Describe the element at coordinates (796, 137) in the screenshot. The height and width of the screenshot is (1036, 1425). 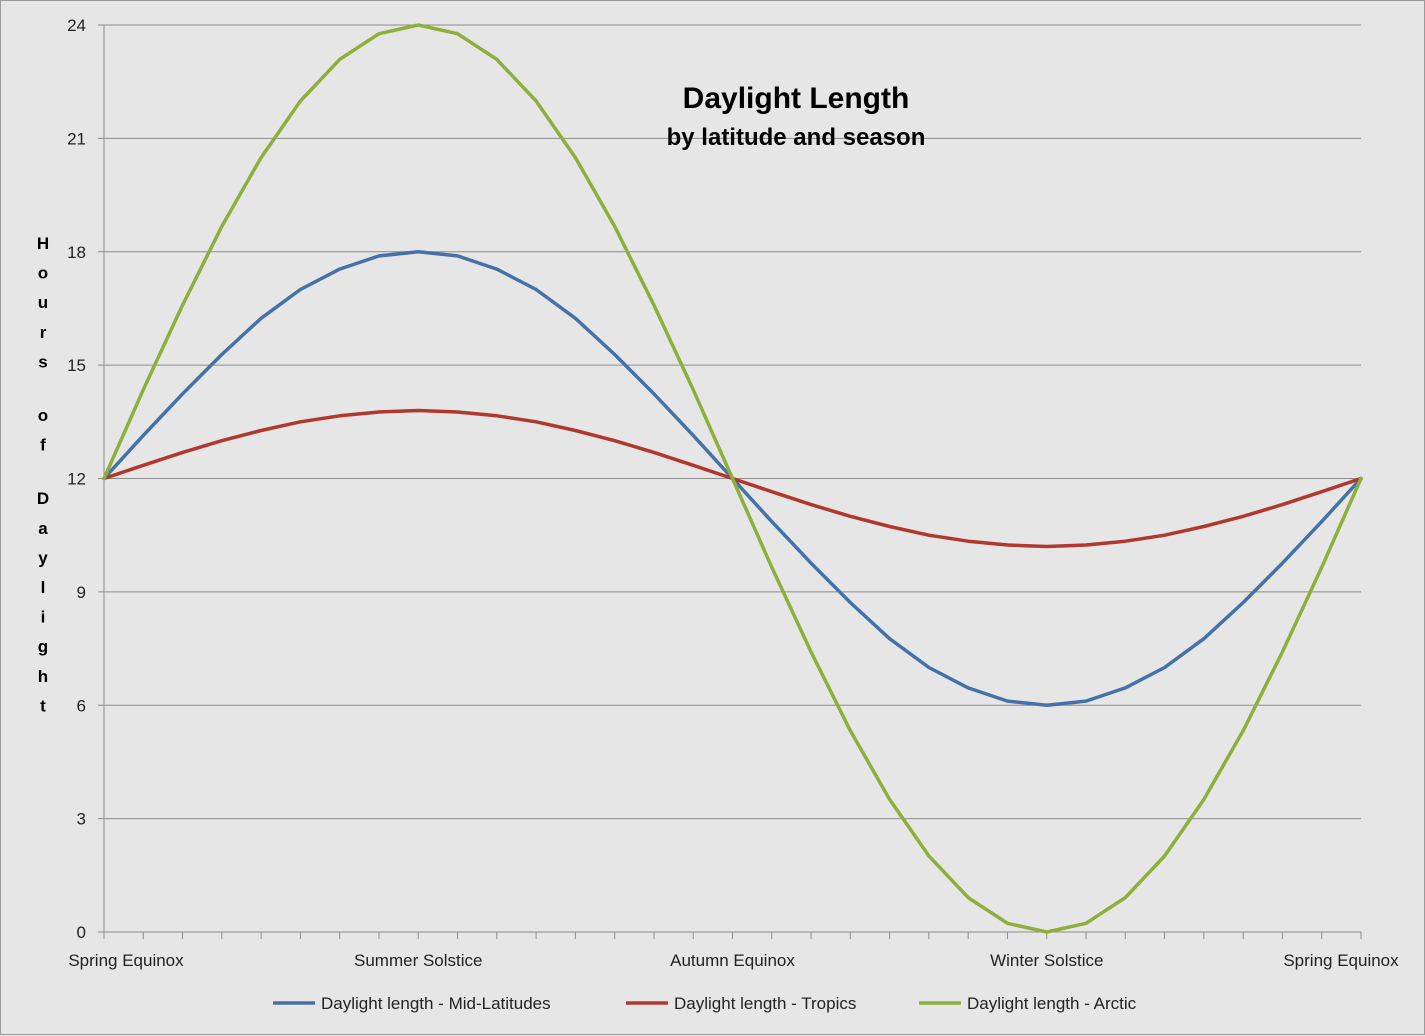
I see `chart-subtitle: by latitude and season` at that location.